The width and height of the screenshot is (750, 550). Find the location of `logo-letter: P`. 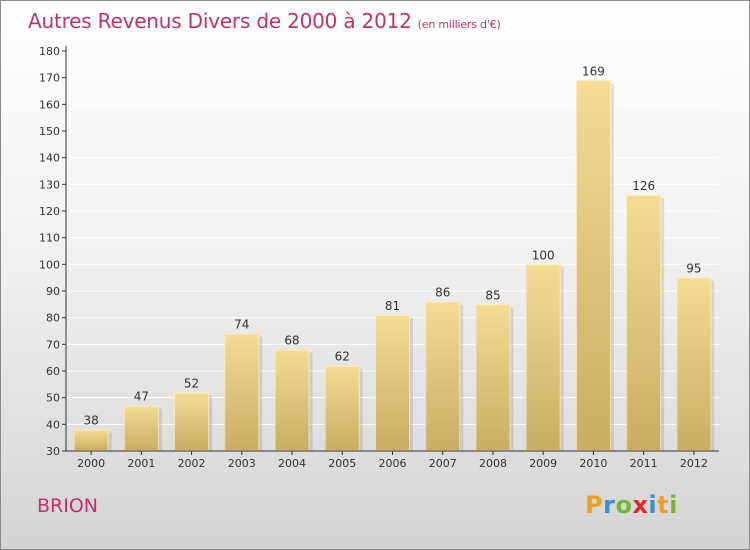

logo-letter: P is located at coordinates (594, 505).